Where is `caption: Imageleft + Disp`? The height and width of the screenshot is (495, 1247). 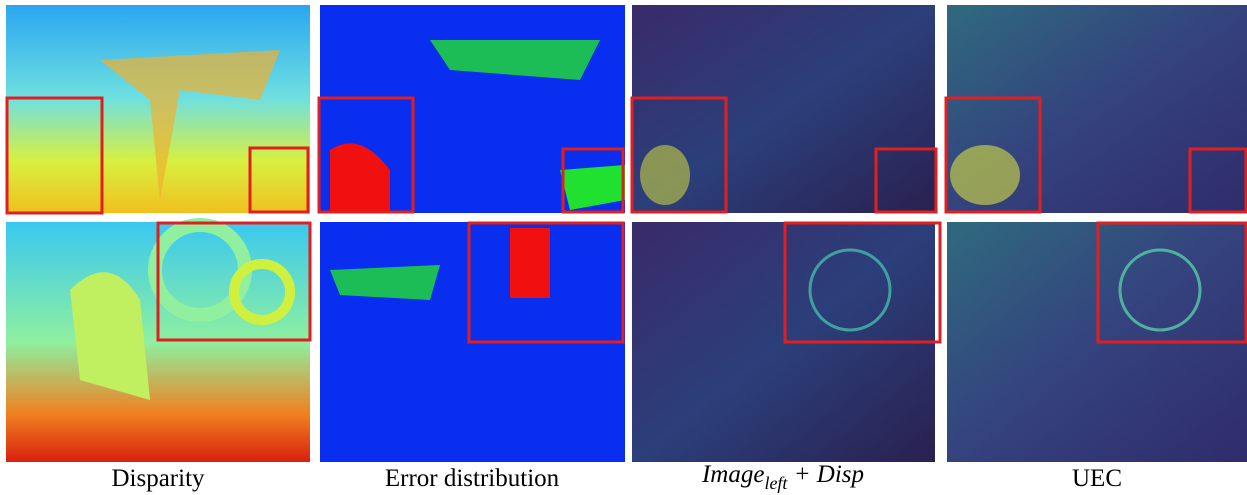
caption: Imageleft + Disp is located at coordinates (782, 477).